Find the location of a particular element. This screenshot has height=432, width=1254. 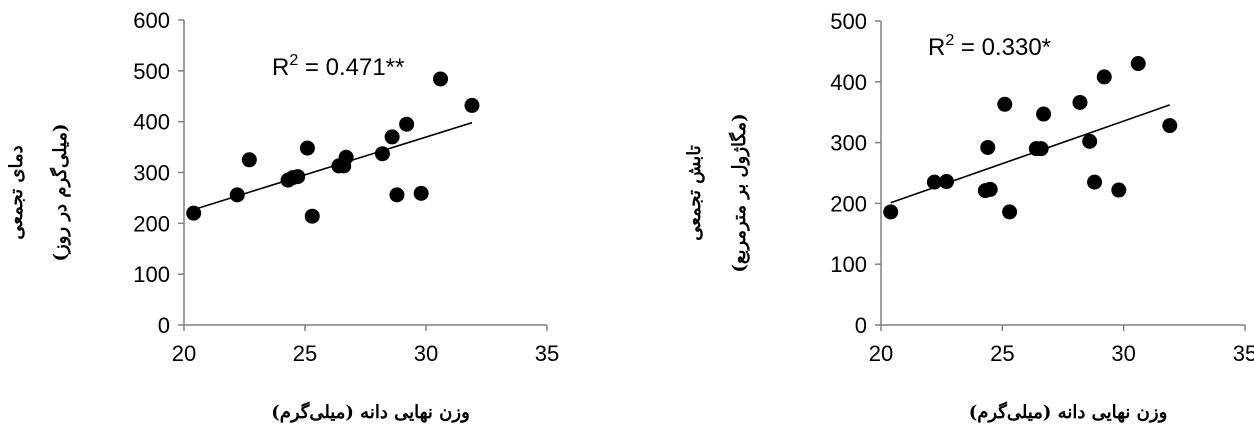

y-axis-title-line-1: دمای تجمعی is located at coordinates (16, 192).